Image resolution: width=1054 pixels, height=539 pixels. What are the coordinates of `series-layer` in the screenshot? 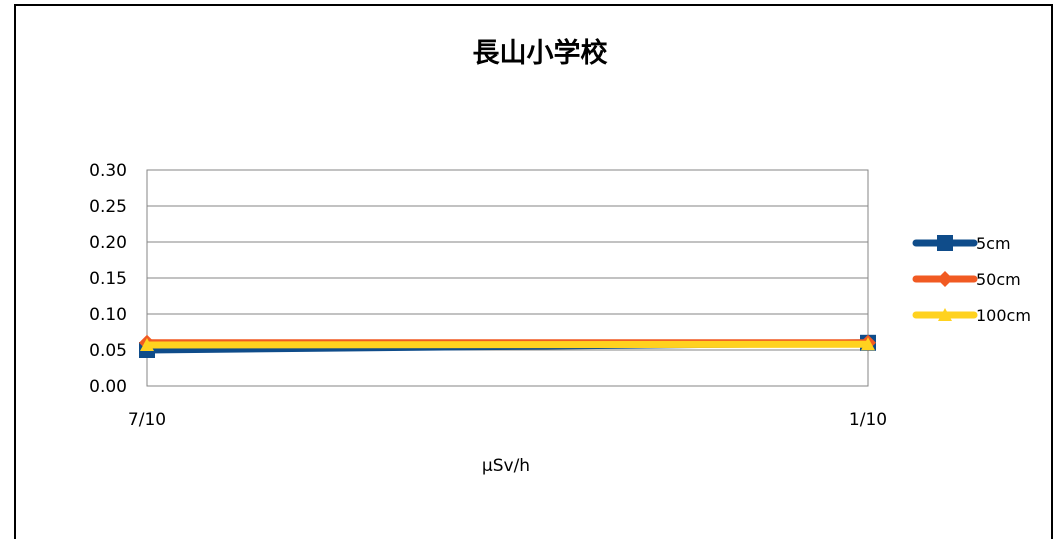 It's located at (507, 346).